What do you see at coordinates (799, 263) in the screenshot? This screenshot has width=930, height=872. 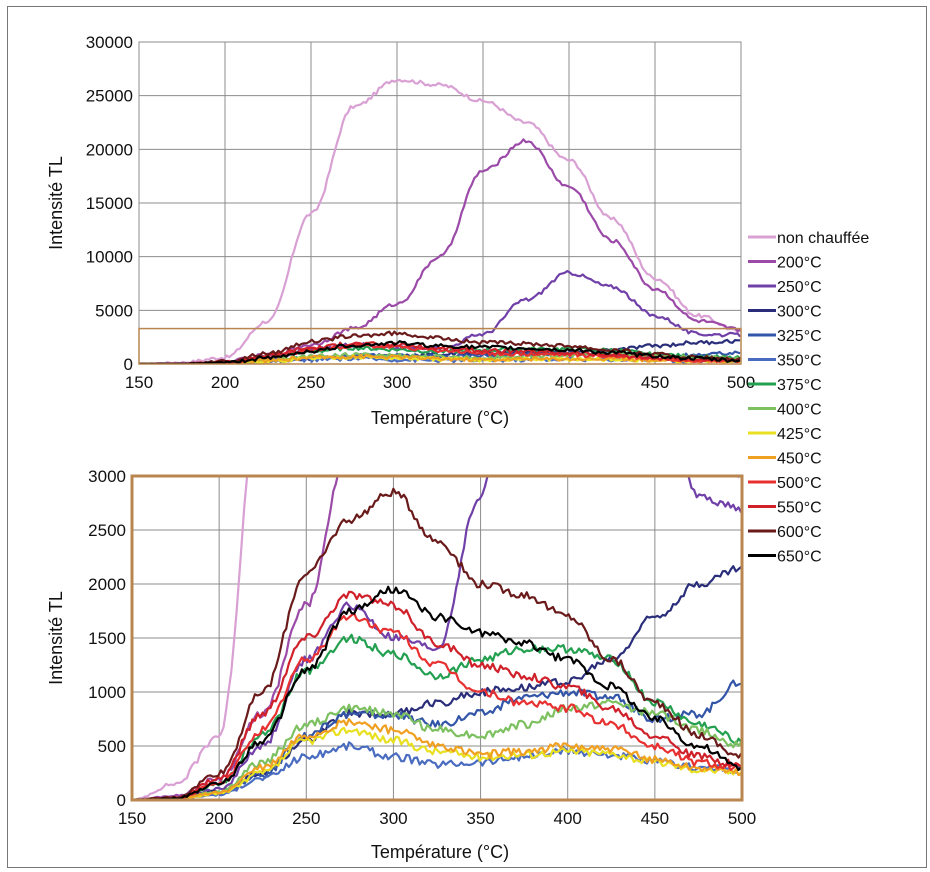 I see `legend-label: 200°C` at bounding box center [799, 263].